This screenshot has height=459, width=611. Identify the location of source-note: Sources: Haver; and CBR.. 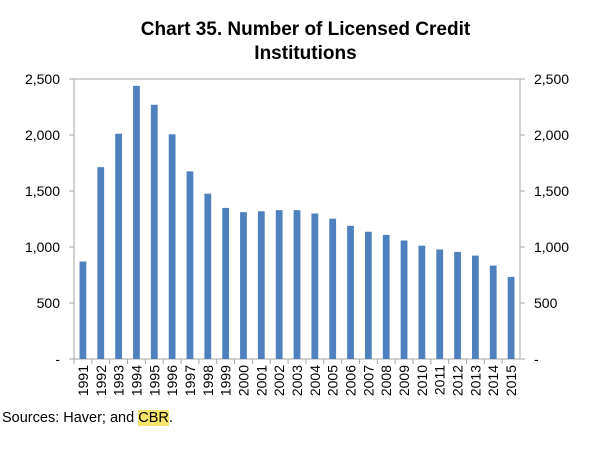
(87, 418).